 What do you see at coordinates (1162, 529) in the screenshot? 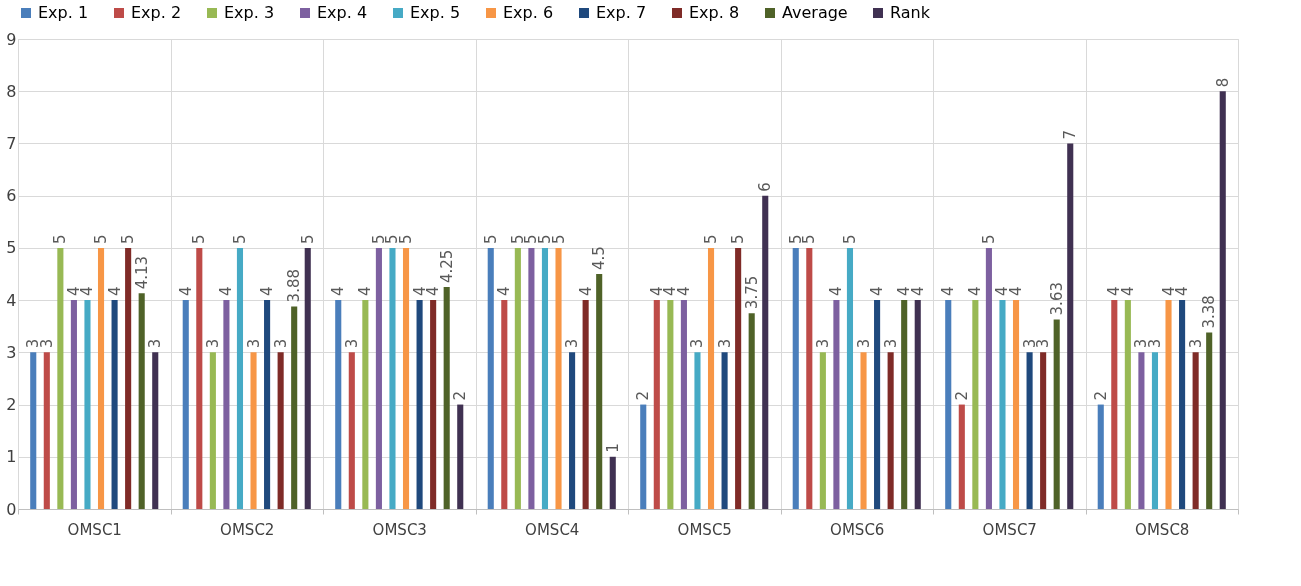
I see `x-tick-label: OMSC8` at bounding box center [1162, 529].